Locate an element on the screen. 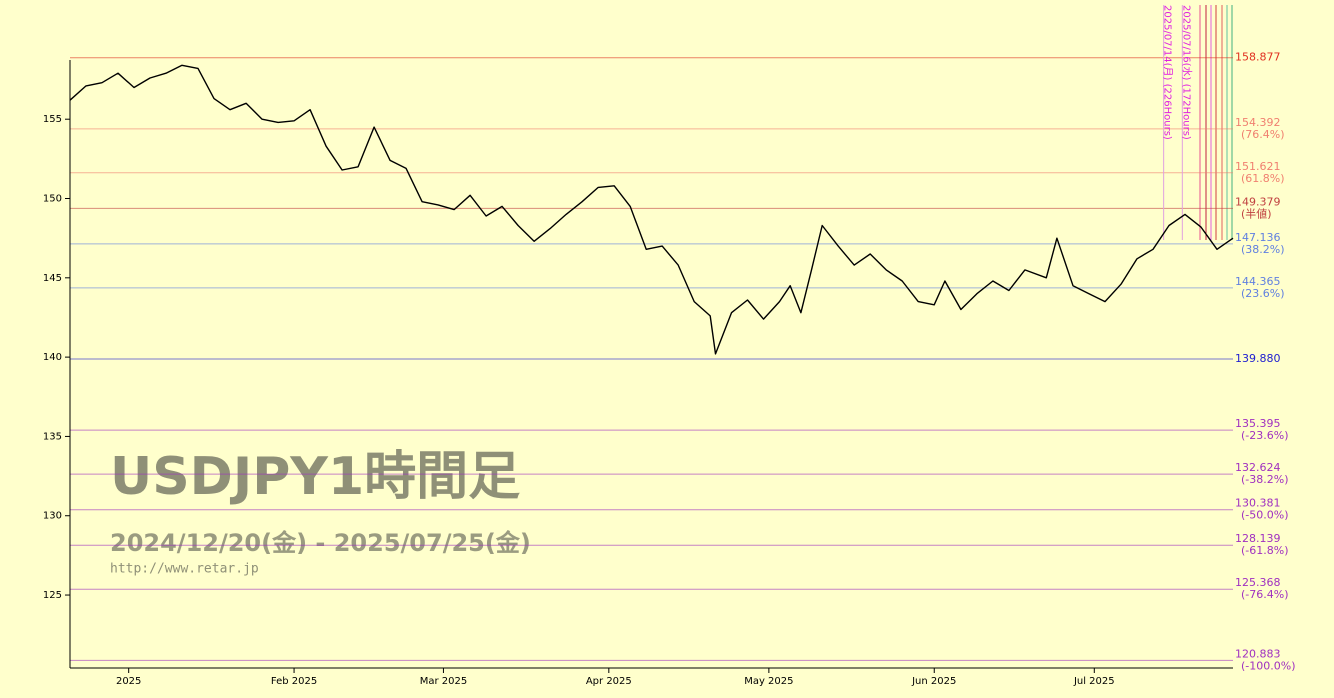 Image resolution: width=1334 pixels, height=698 pixels. level-label: 154.392 is located at coordinates (1258, 122).